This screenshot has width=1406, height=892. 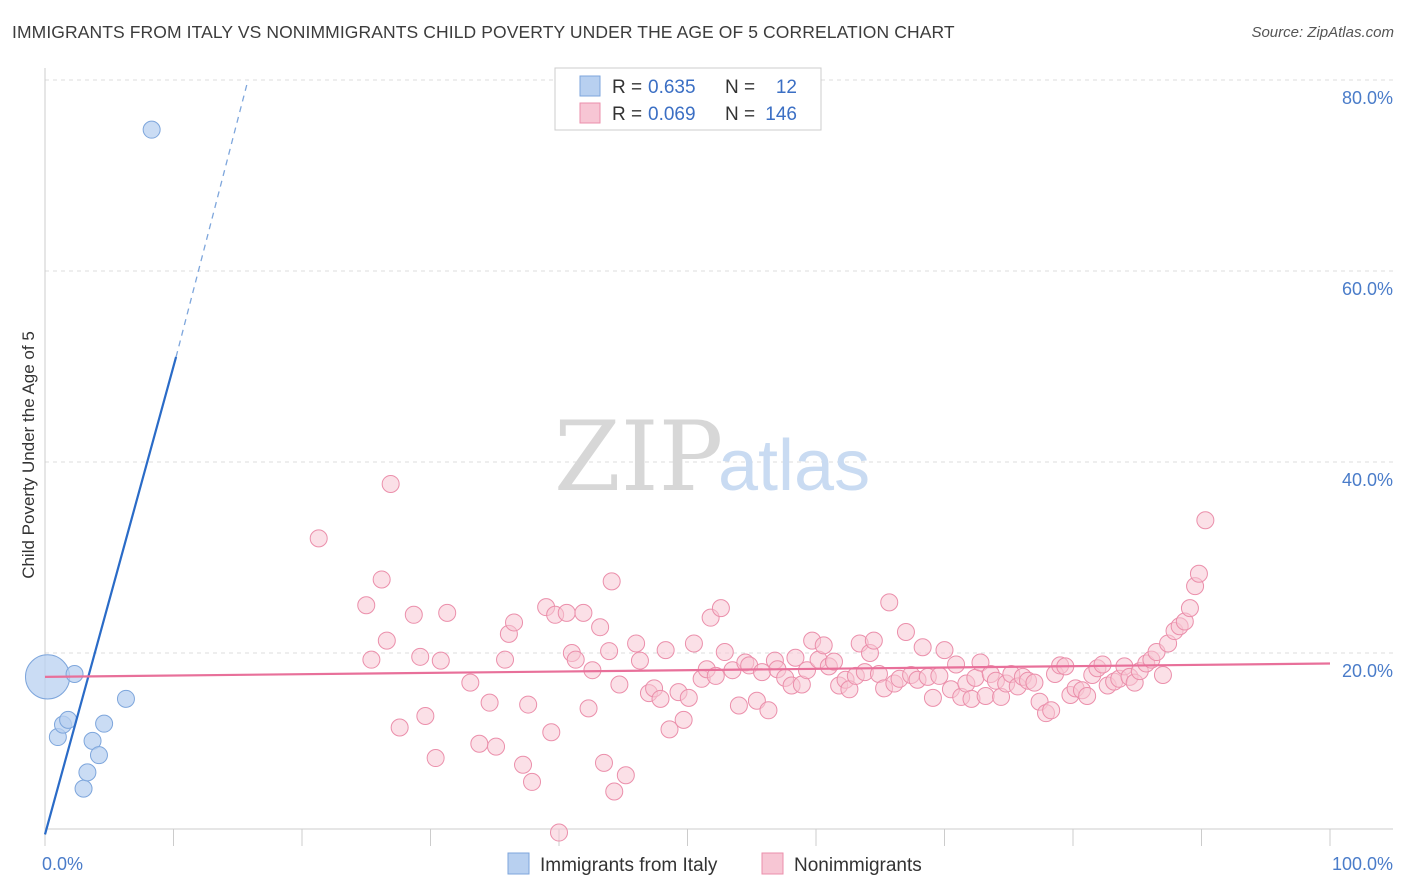 I want to click on x-tick-labels: 0.0% 100.0%, so click(x=717, y=864).